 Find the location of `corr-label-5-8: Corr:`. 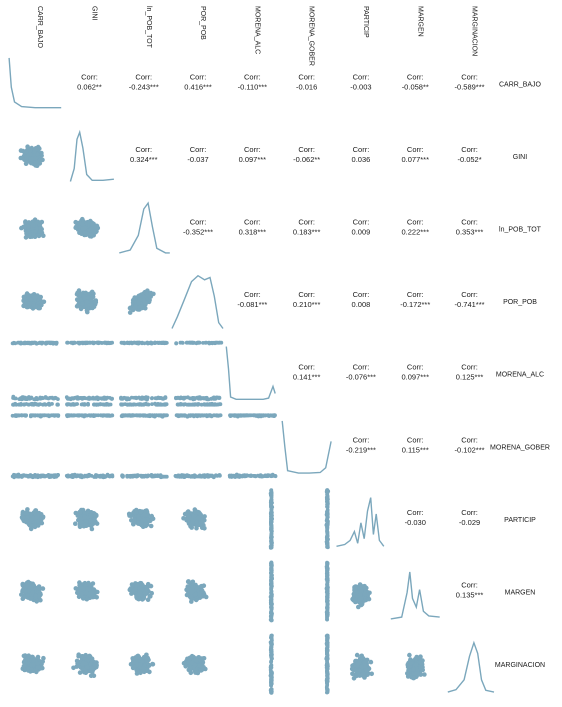

corr-label-5-8: Corr: is located at coordinates (469, 439).